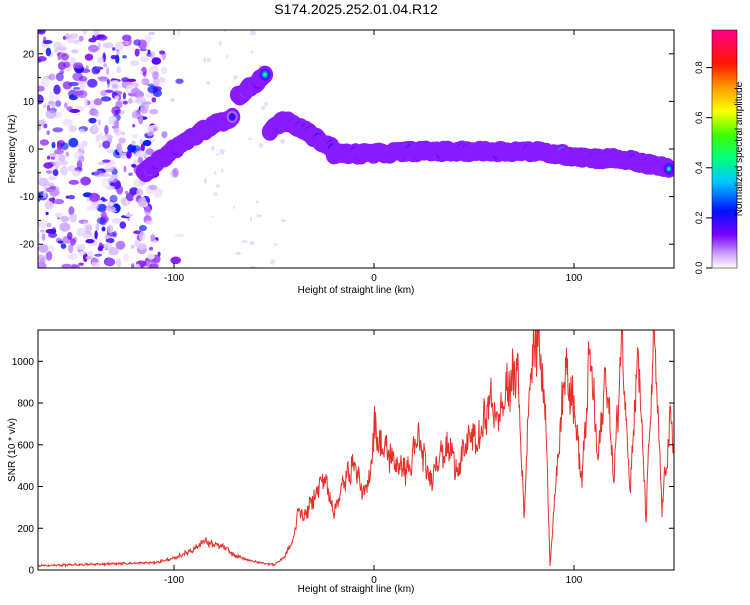 The width and height of the screenshot is (750, 605). What do you see at coordinates (699, 117) in the screenshot?
I see `colorbar-tick-label: 0.6` at bounding box center [699, 117].